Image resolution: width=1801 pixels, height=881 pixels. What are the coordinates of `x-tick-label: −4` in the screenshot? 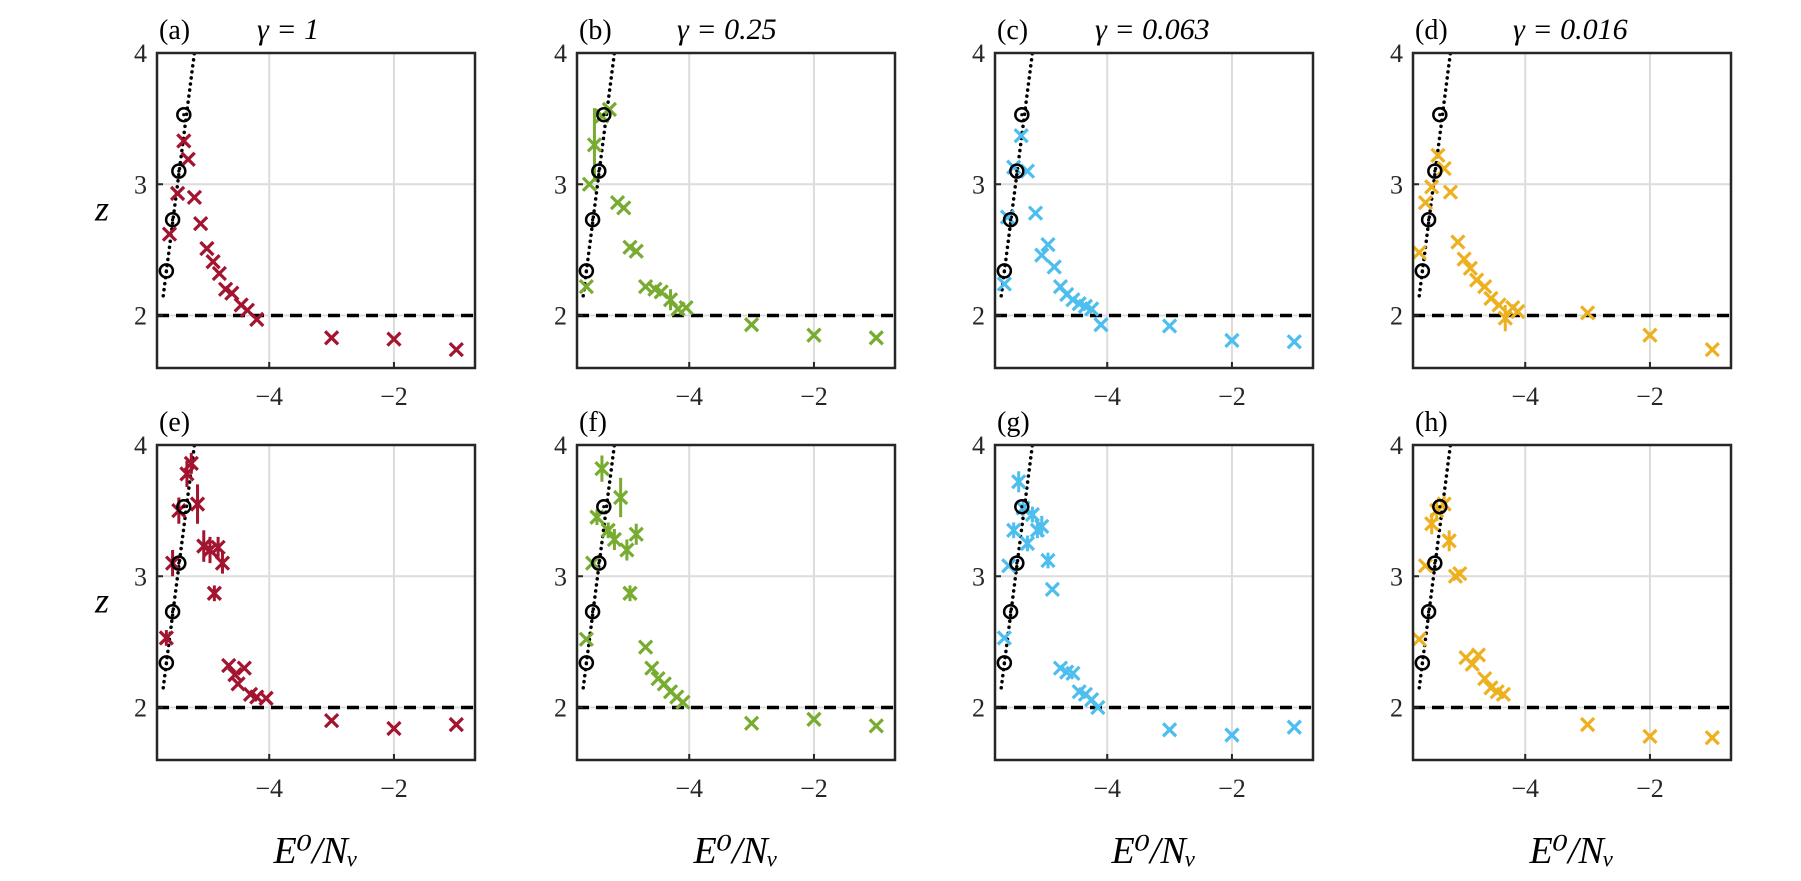 It's located at (1525, 396).